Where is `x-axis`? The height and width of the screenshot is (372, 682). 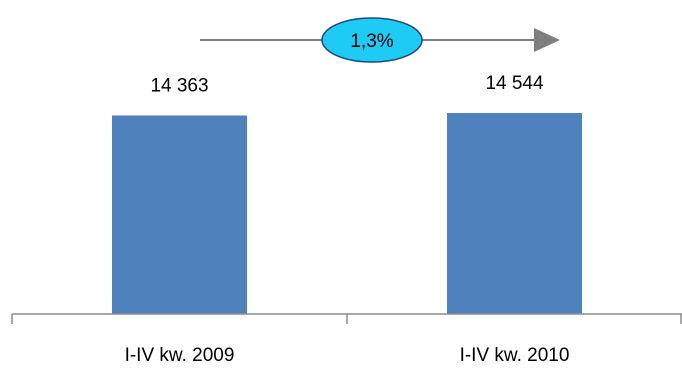
x-axis is located at coordinates (346, 318).